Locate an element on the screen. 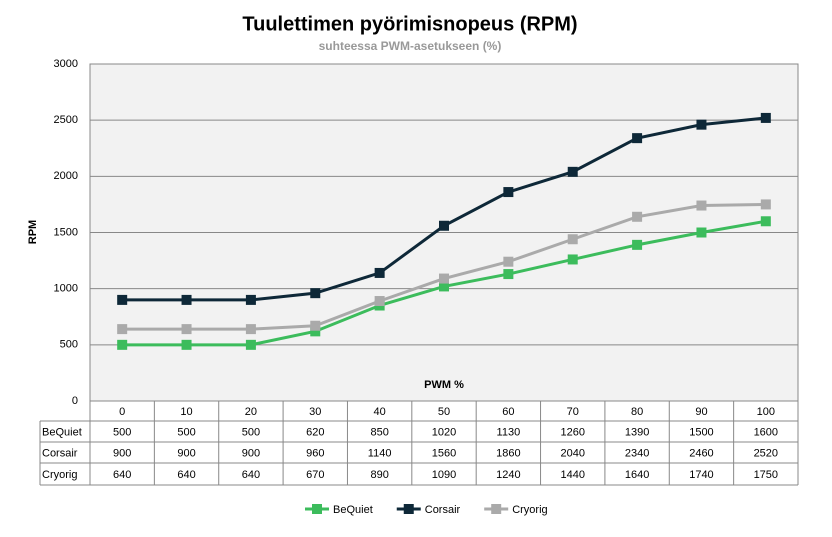 This screenshot has width=832, height=537. y-tick-label: 3000 is located at coordinates (66, 64).